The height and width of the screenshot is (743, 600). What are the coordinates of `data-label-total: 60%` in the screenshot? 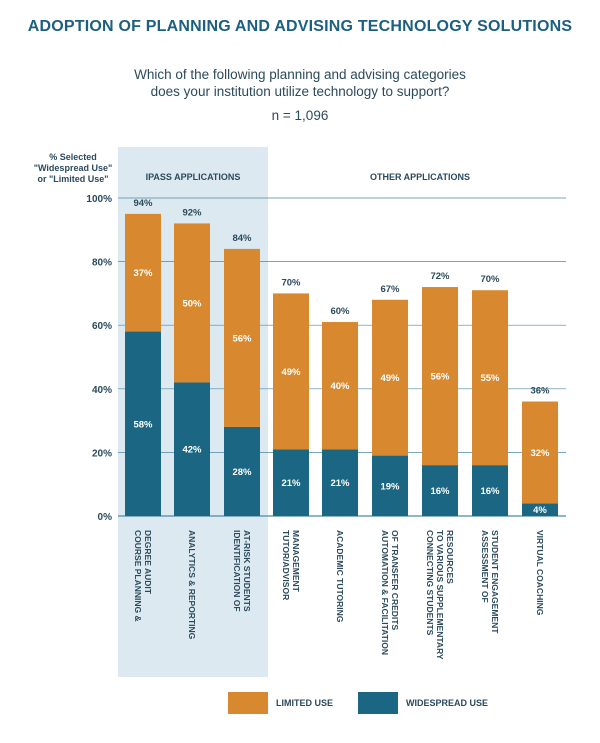 It's located at (340, 311).